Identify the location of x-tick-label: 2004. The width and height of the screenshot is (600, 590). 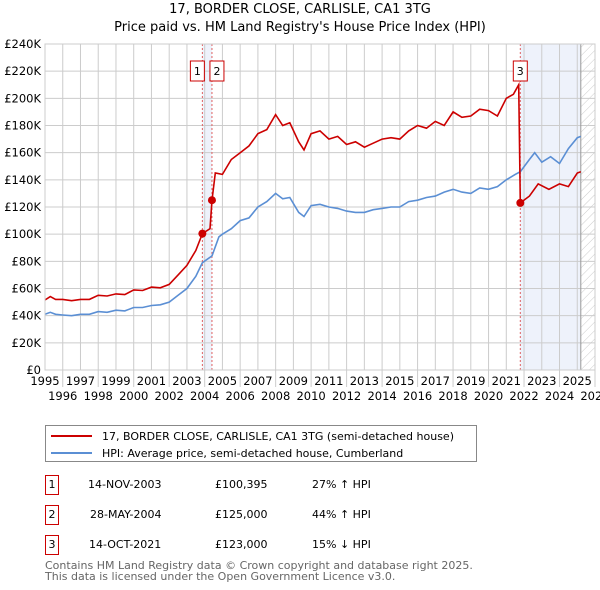
(204, 396).